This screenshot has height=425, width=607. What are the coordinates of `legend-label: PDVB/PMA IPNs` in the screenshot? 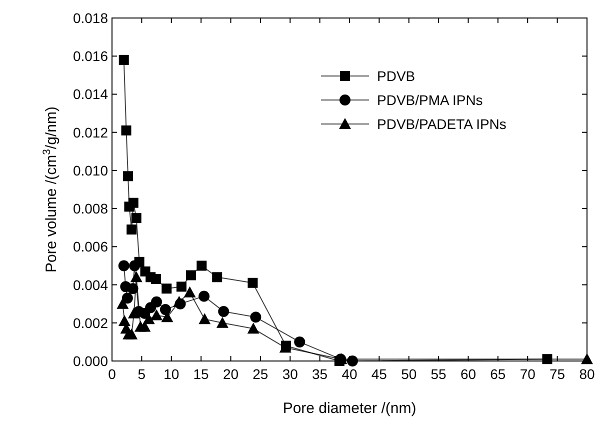 It's located at (430, 100).